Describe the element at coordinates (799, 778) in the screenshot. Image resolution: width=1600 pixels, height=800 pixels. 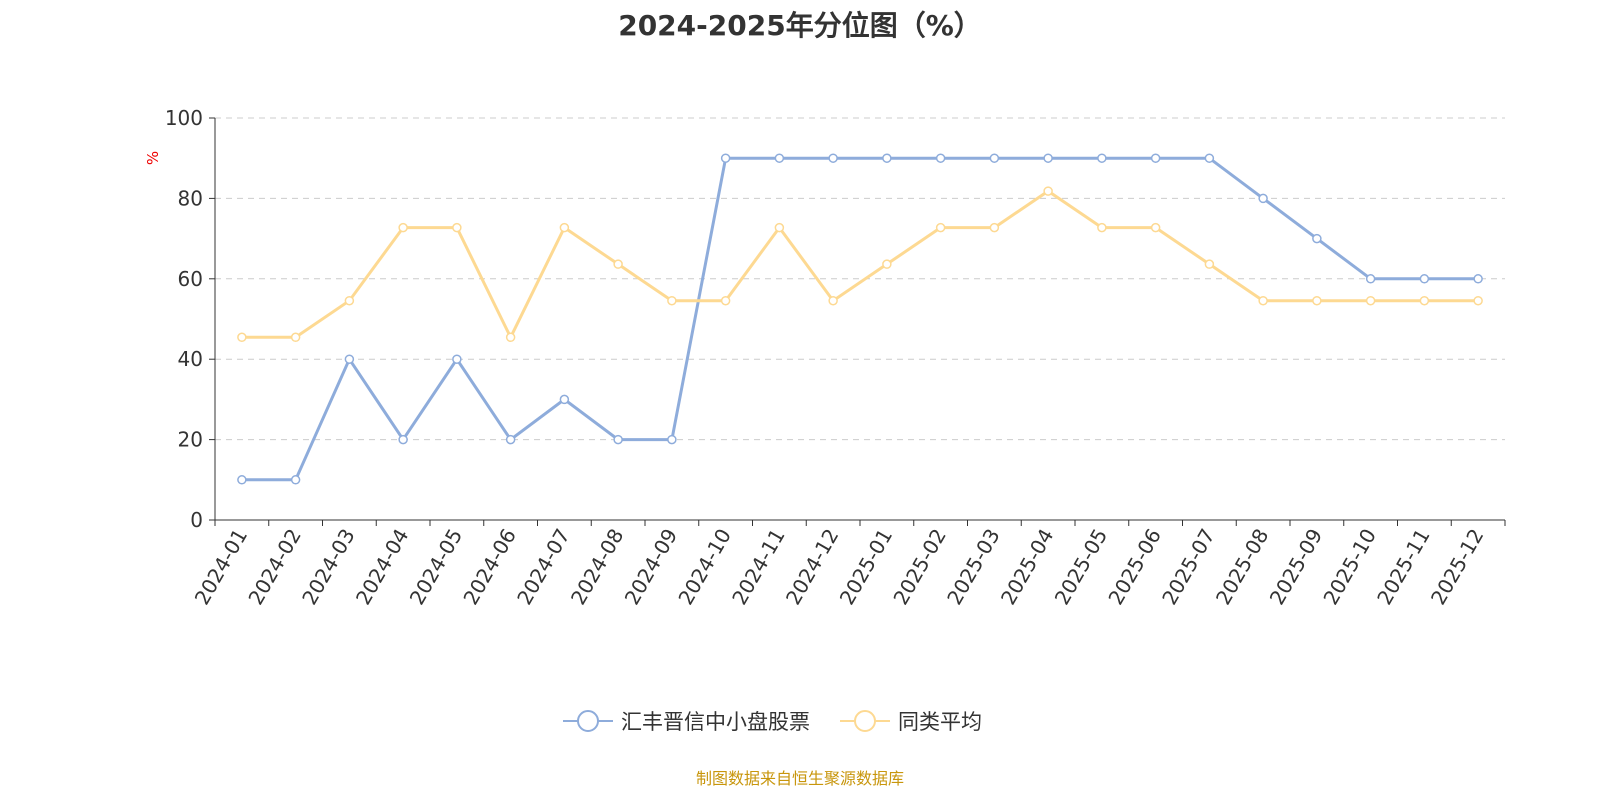
I see `data-source-note: 制图数据来自恒生聚源数据库` at that location.